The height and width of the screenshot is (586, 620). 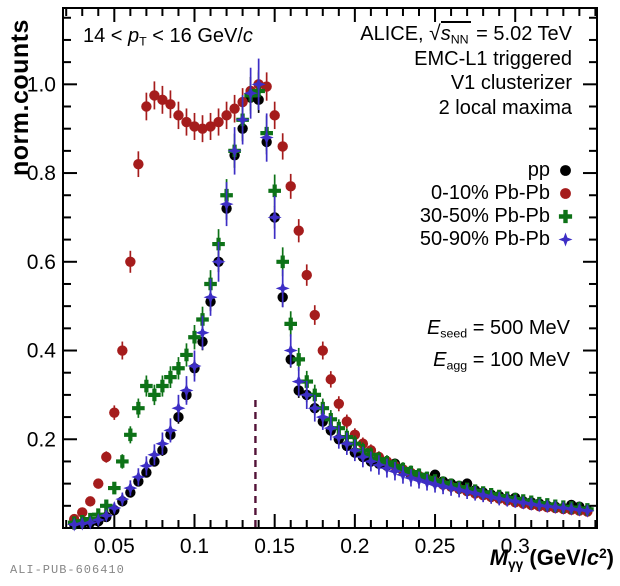 What do you see at coordinates (41, 262) in the screenshot?
I see `svg-text: 0.6` at bounding box center [41, 262].